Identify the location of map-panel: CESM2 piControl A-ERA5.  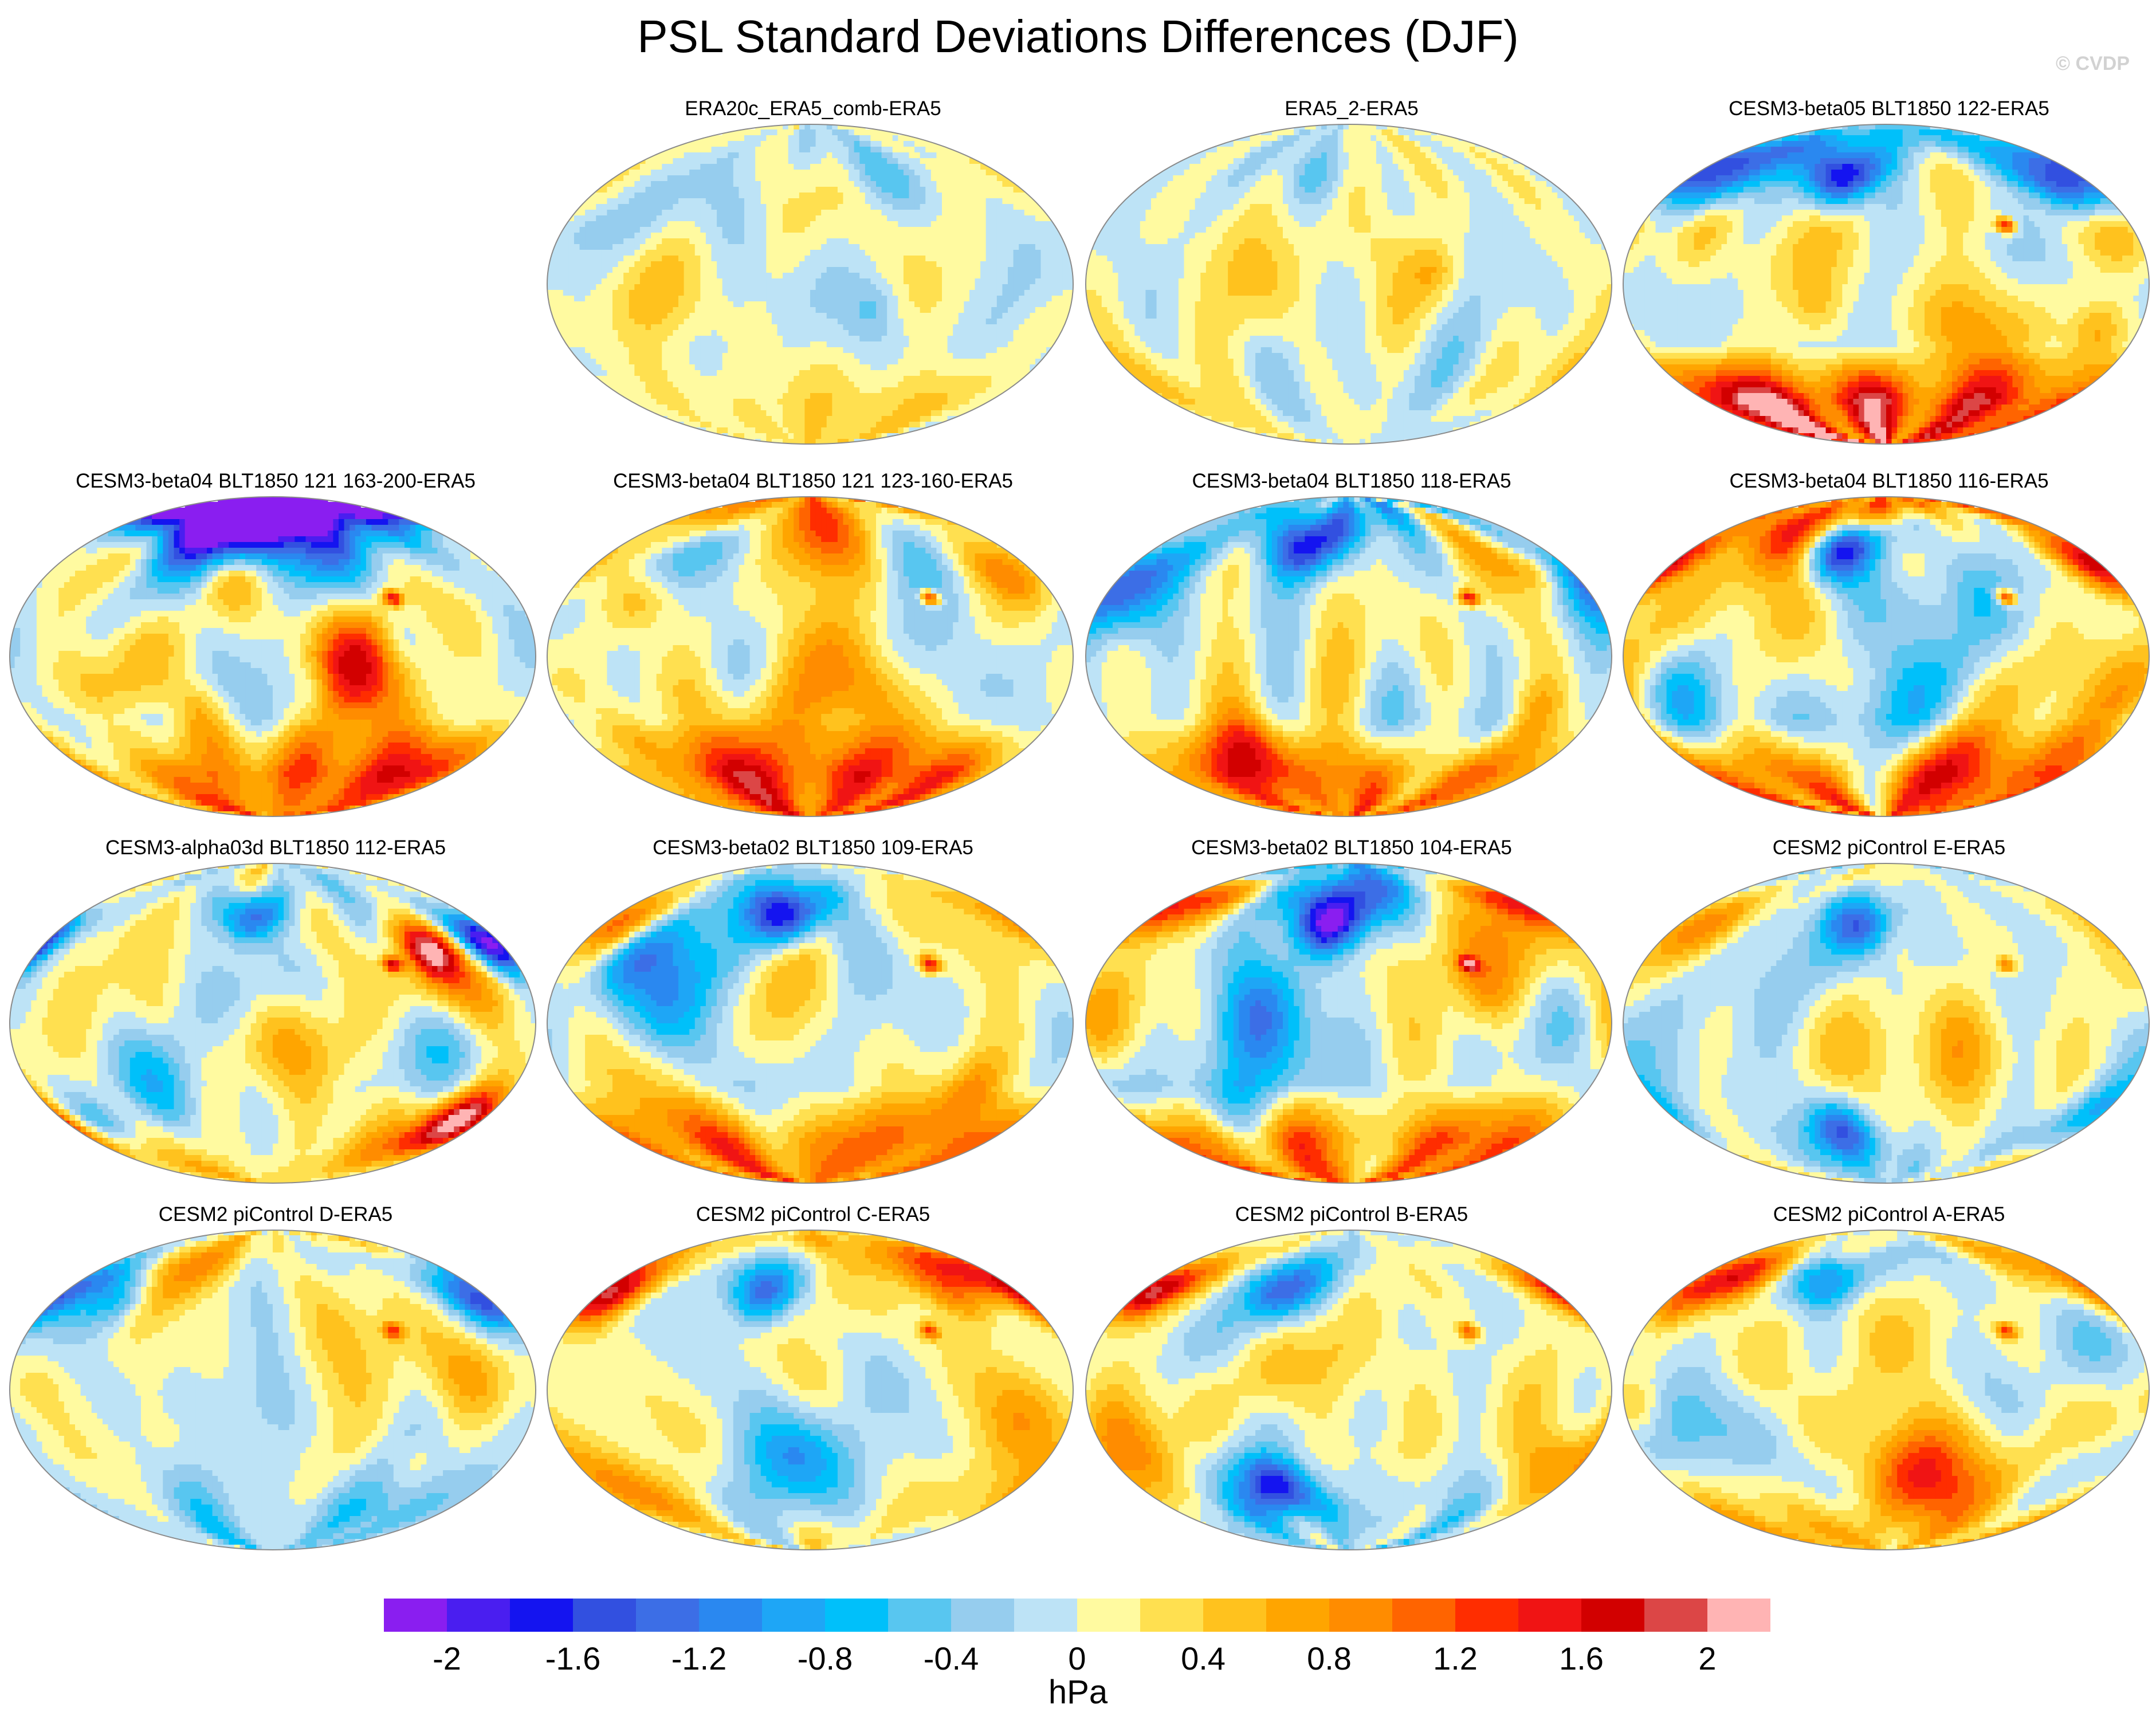
(1889, 1380).